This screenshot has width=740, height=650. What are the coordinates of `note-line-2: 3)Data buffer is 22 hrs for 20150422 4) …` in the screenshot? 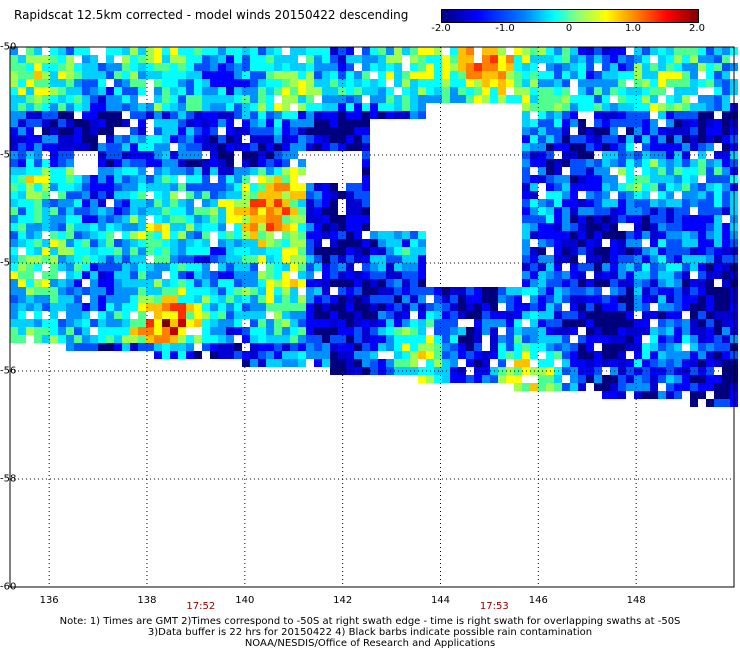 It's located at (370, 632).